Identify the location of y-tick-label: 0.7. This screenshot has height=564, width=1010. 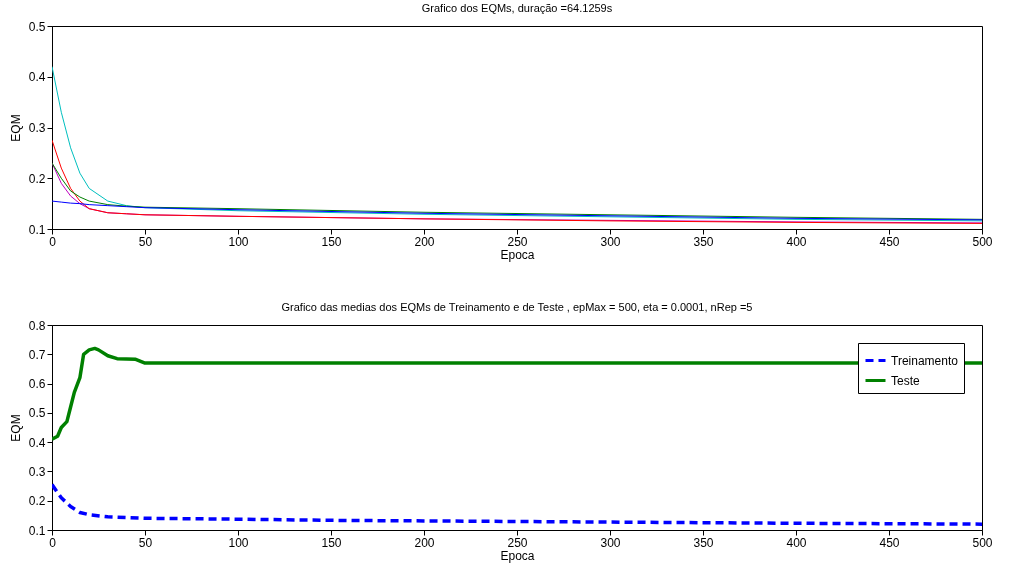
(37, 354).